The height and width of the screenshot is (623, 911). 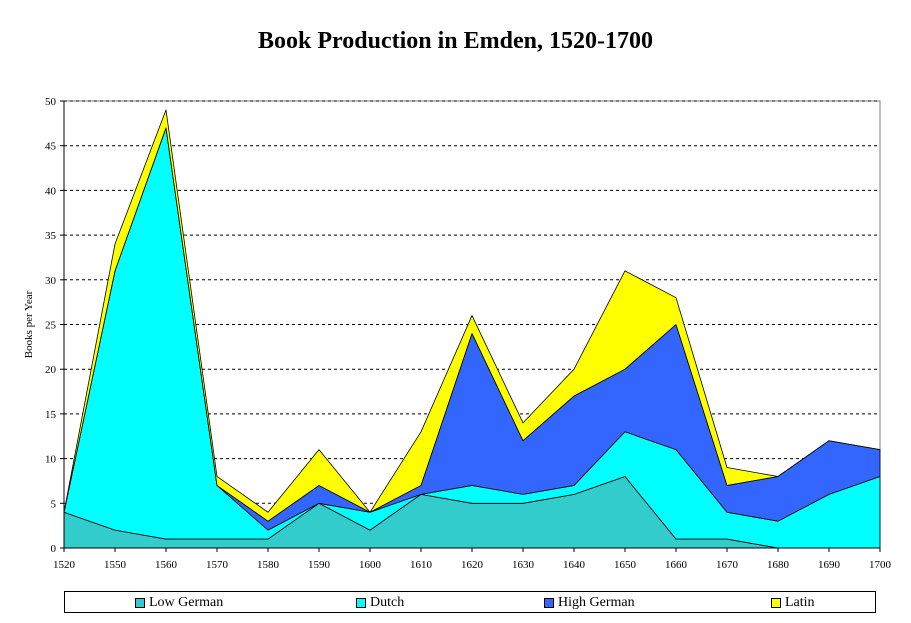 What do you see at coordinates (166, 565) in the screenshot?
I see `x-tick-label-1560: 1560` at bounding box center [166, 565].